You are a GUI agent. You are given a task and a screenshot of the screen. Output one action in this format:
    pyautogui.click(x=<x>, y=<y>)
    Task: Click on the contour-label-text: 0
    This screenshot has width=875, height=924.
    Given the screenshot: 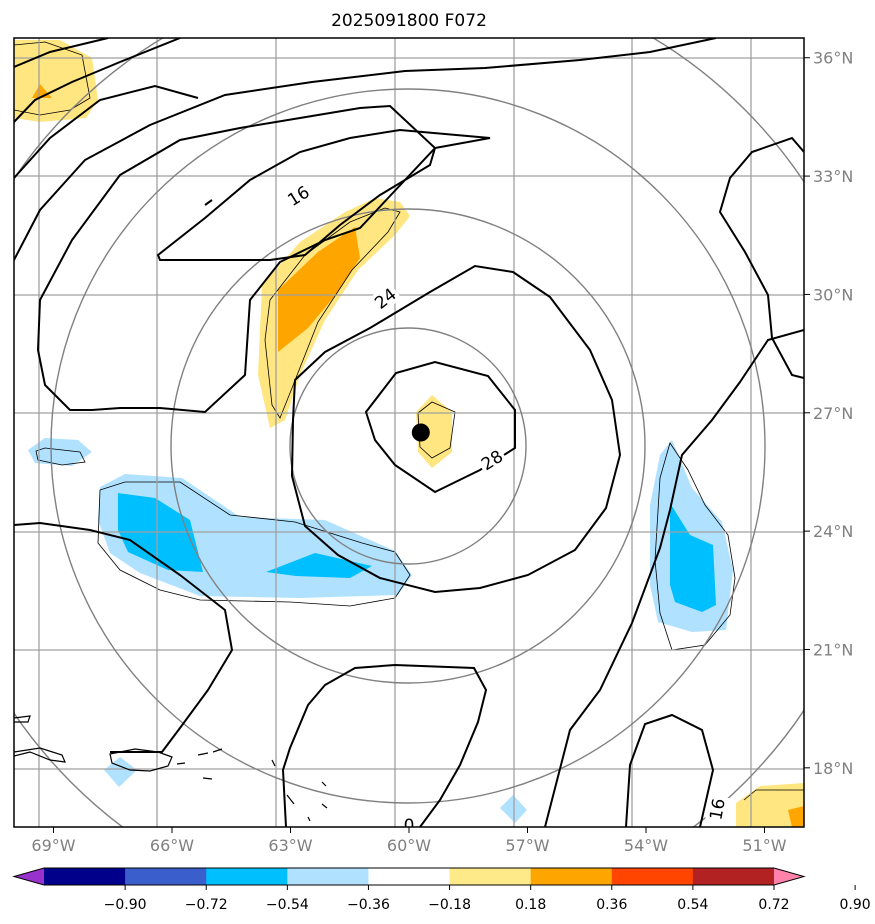 What is the action you would take?
    pyautogui.click(x=409, y=826)
    